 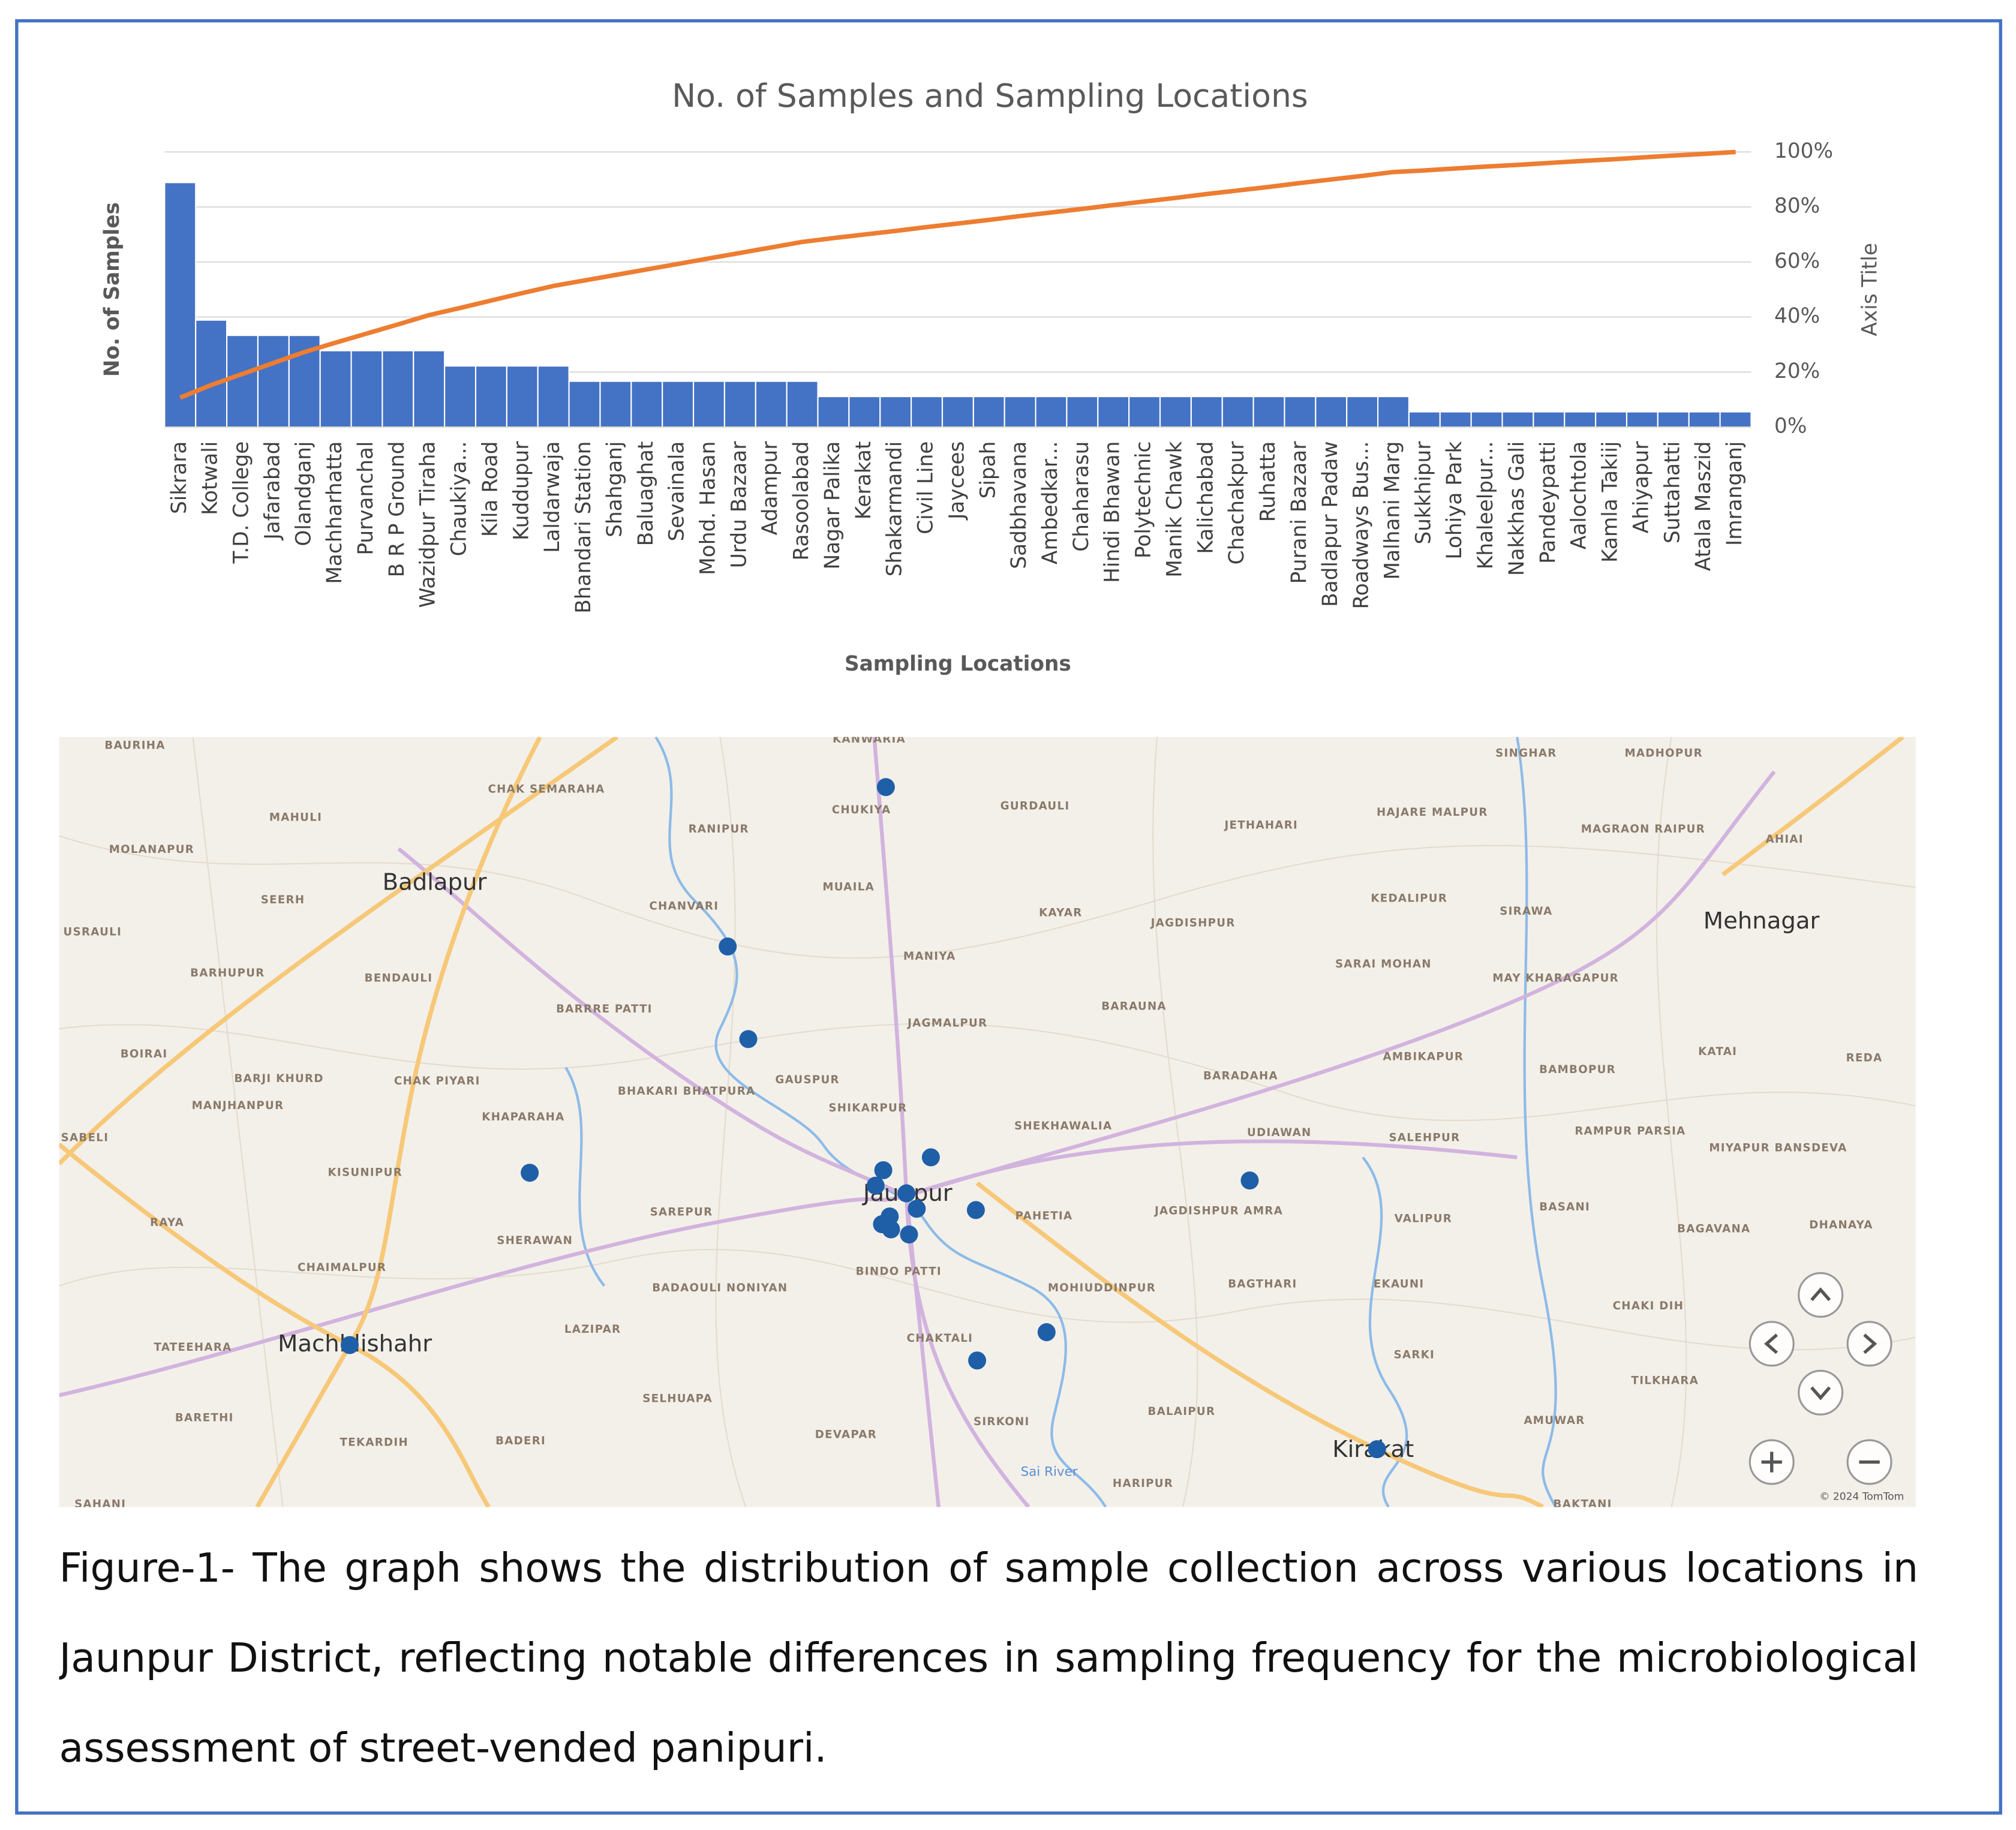 What do you see at coordinates (1870, 289) in the screenshot?
I see `y2-axis-title: Axis Title` at bounding box center [1870, 289].